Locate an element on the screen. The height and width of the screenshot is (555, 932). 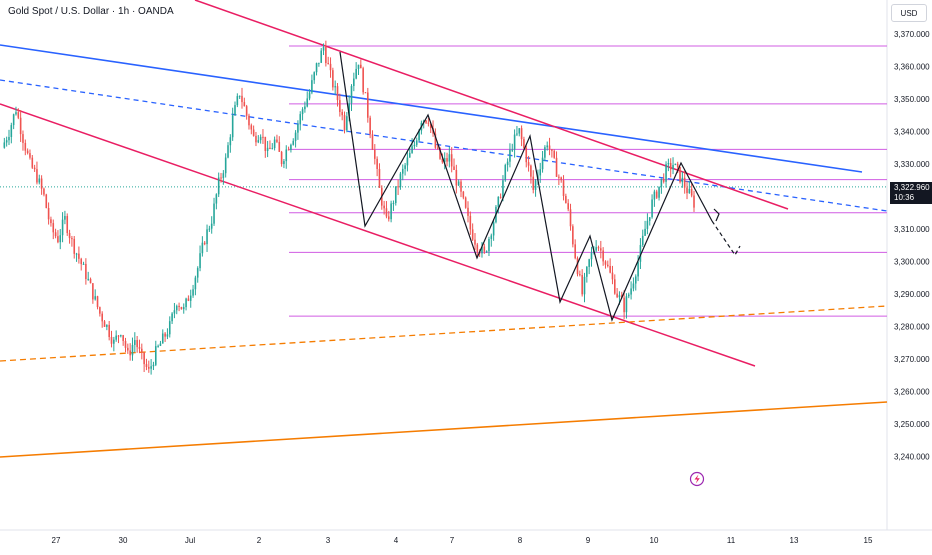
x-tick-label: 9 is located at coordinates (588, 540).